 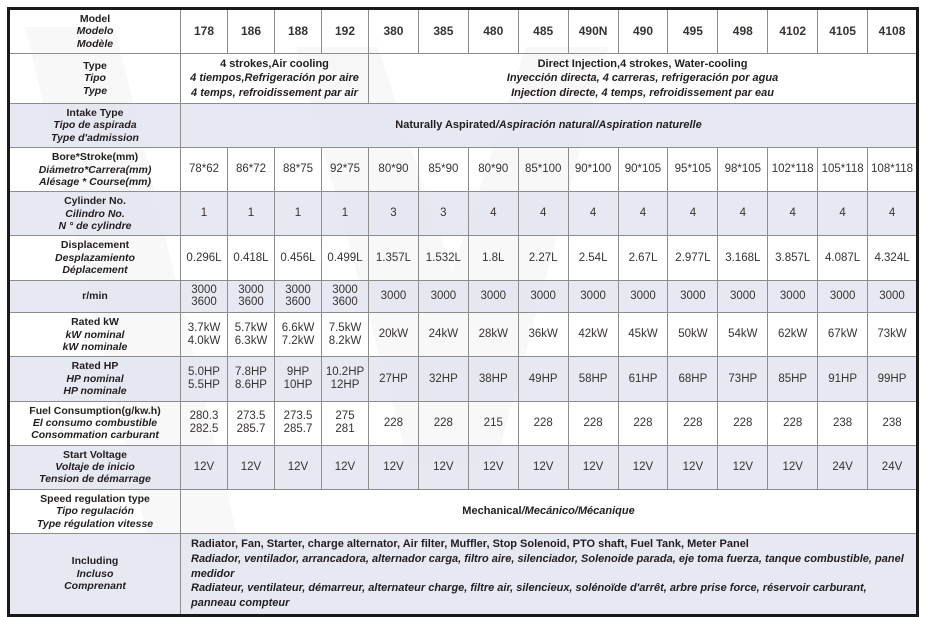 I want to click on displacement-value-cell: 0.418L, so click(x=251, y=258).